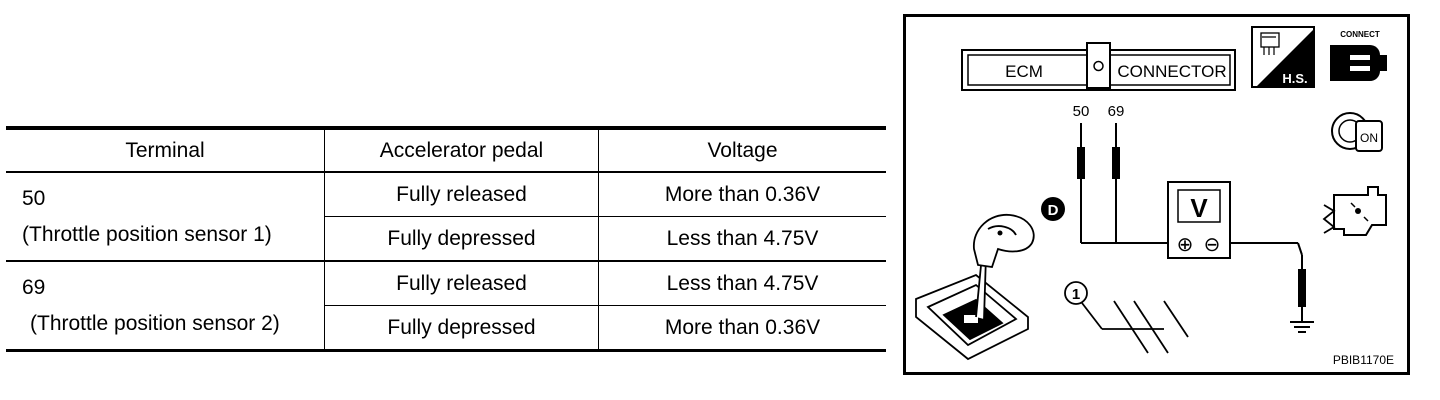 The image size is (1440, 400). I want to click on terminal-50-label: 50, so click(1081, 111).